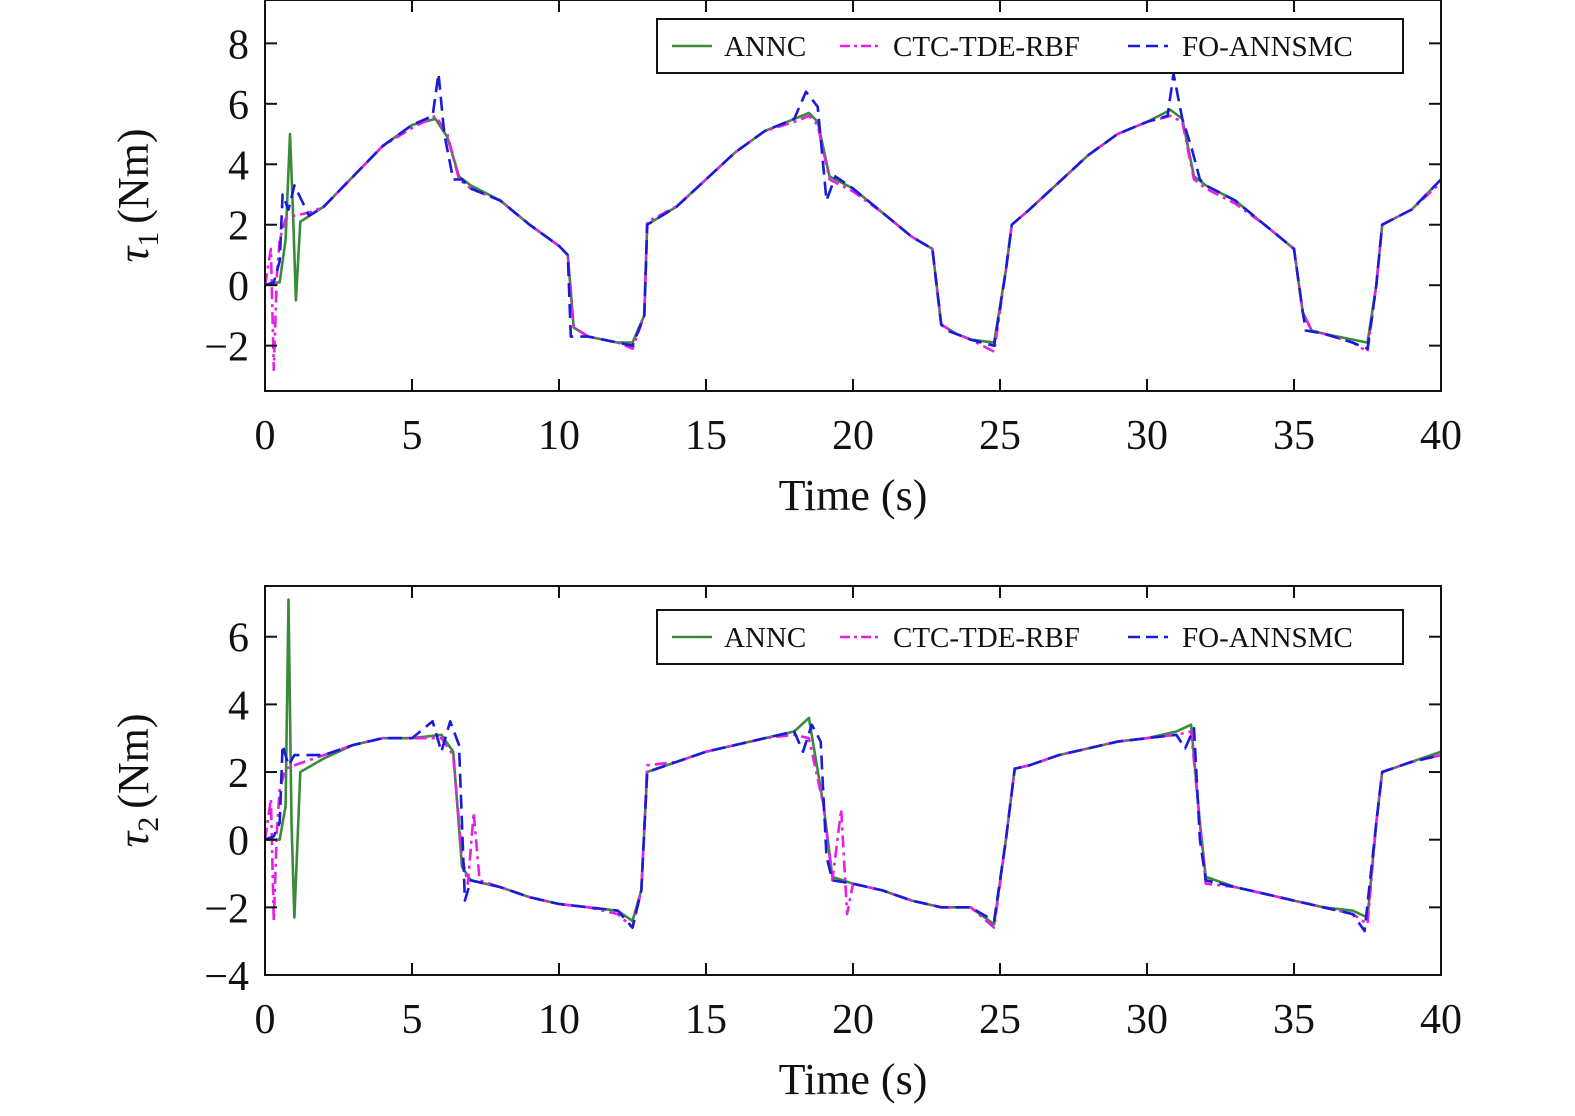  I want to click on series-line-ctc-tde-rbf, so click(853, 829).